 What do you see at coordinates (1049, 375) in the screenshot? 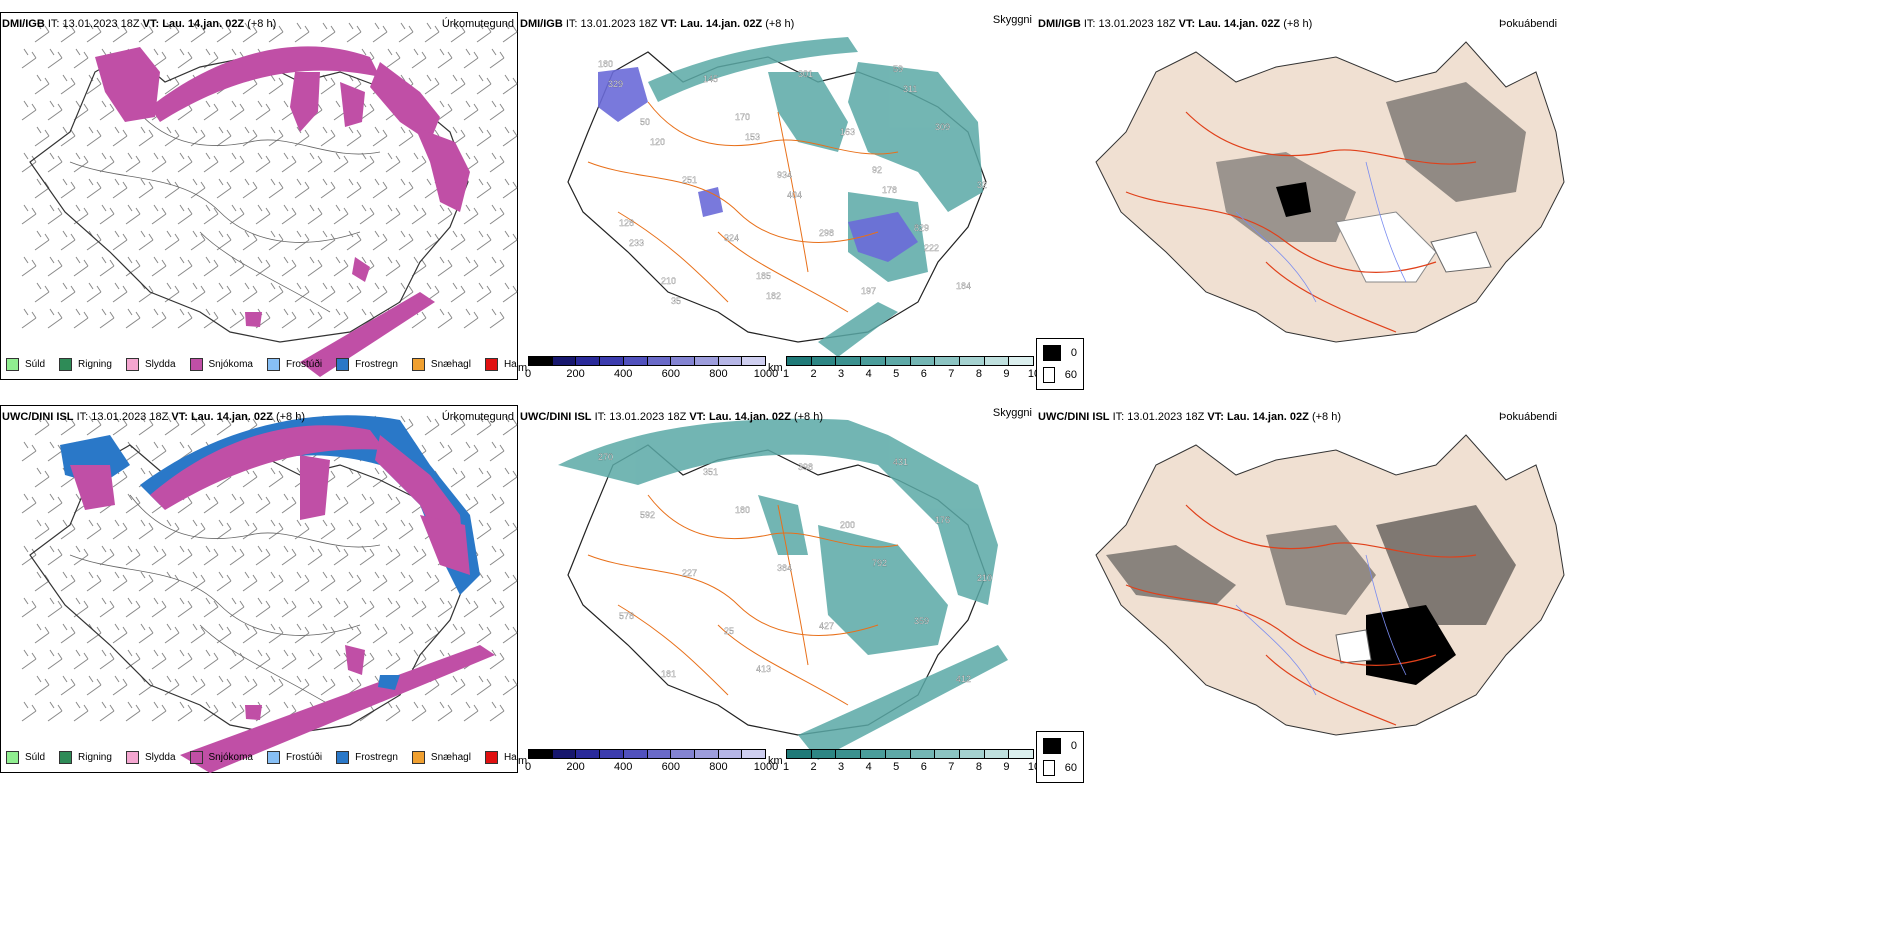
I see `fog-scale-swatch` at bounding box center [1049, 375].